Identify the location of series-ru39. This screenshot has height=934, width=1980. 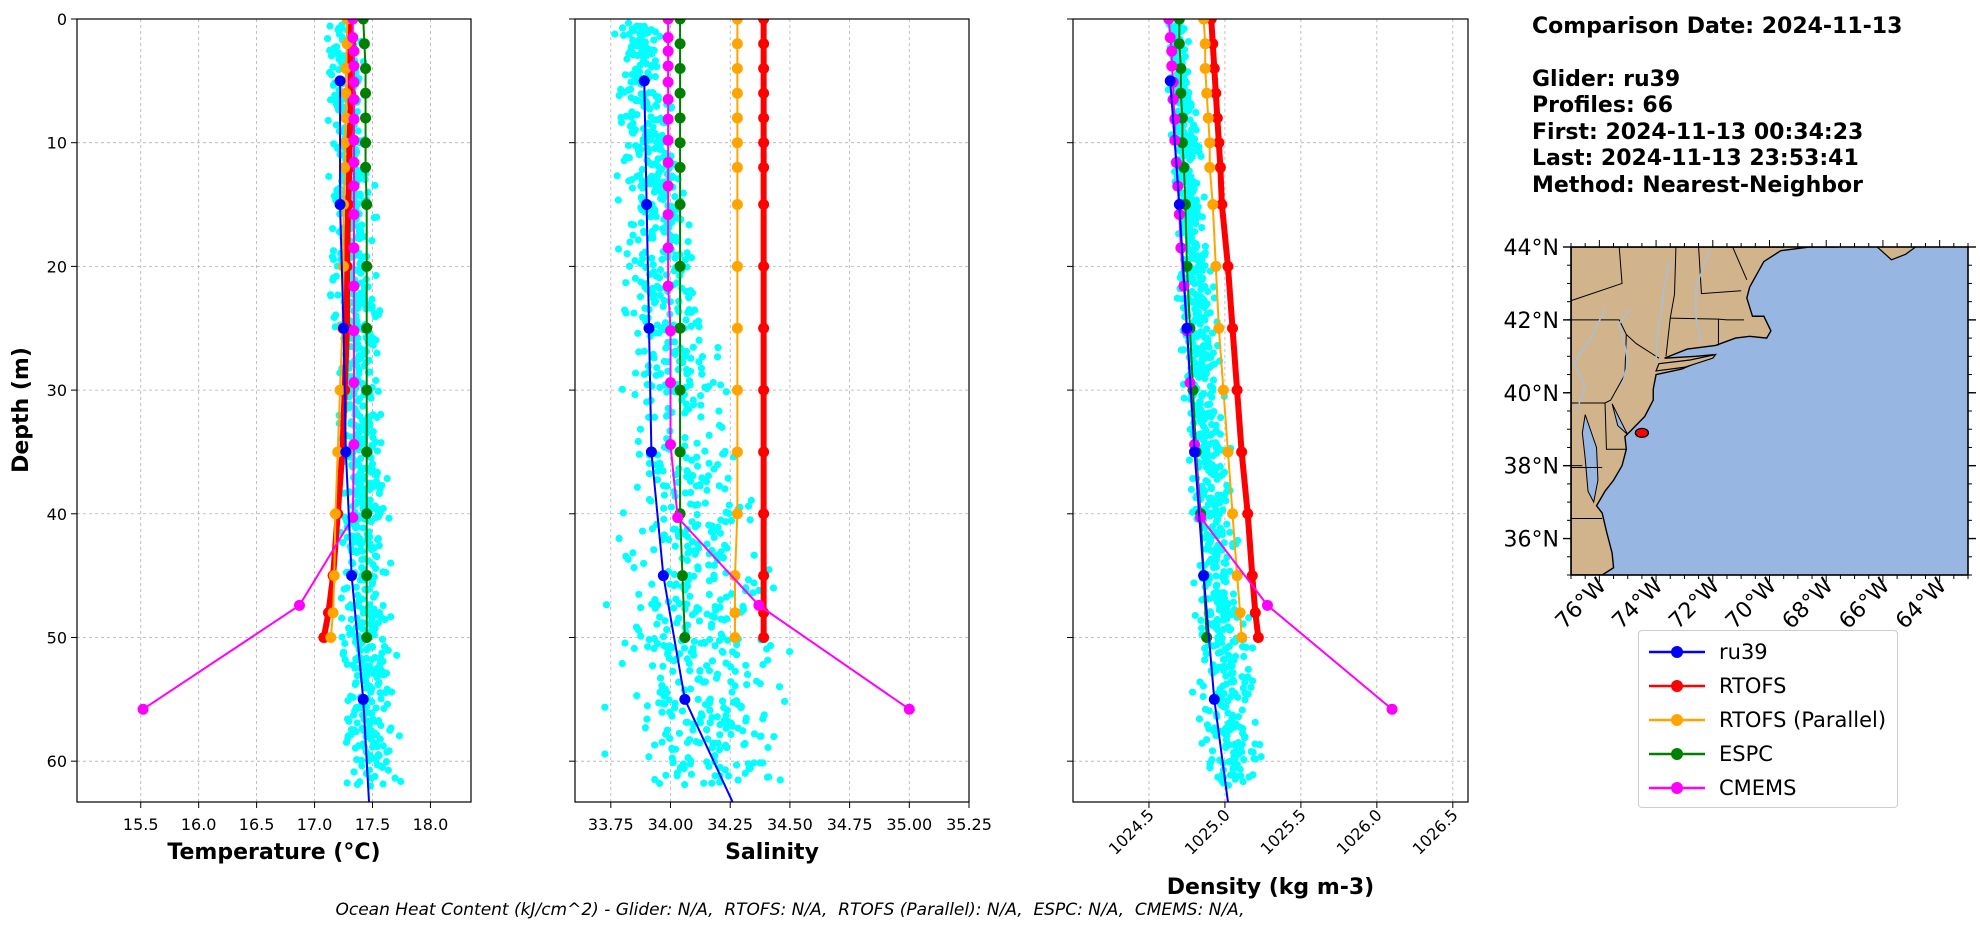
(686, 438).